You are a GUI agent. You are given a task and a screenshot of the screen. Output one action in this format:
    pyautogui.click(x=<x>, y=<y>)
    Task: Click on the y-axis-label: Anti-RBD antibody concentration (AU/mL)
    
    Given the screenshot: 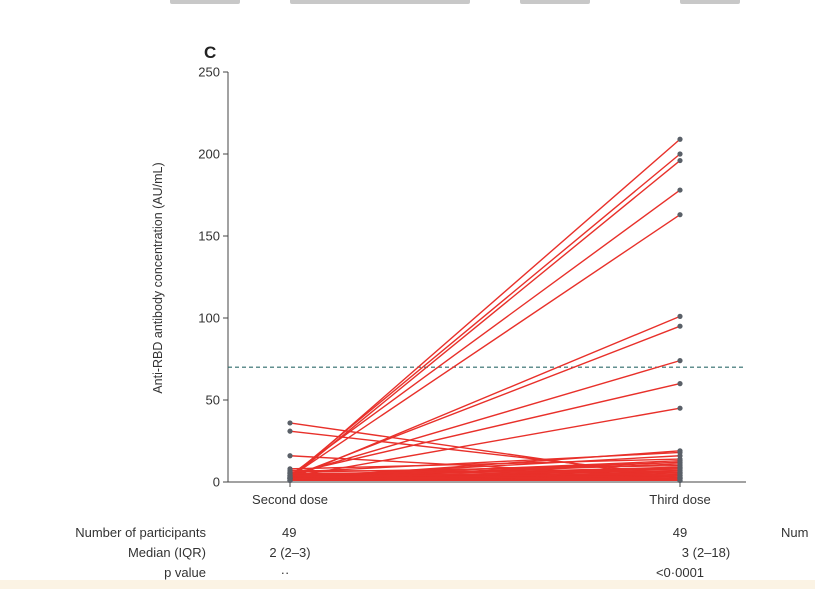 What is the action you would take?
    pyautogui.click(x=158, y=277)
    